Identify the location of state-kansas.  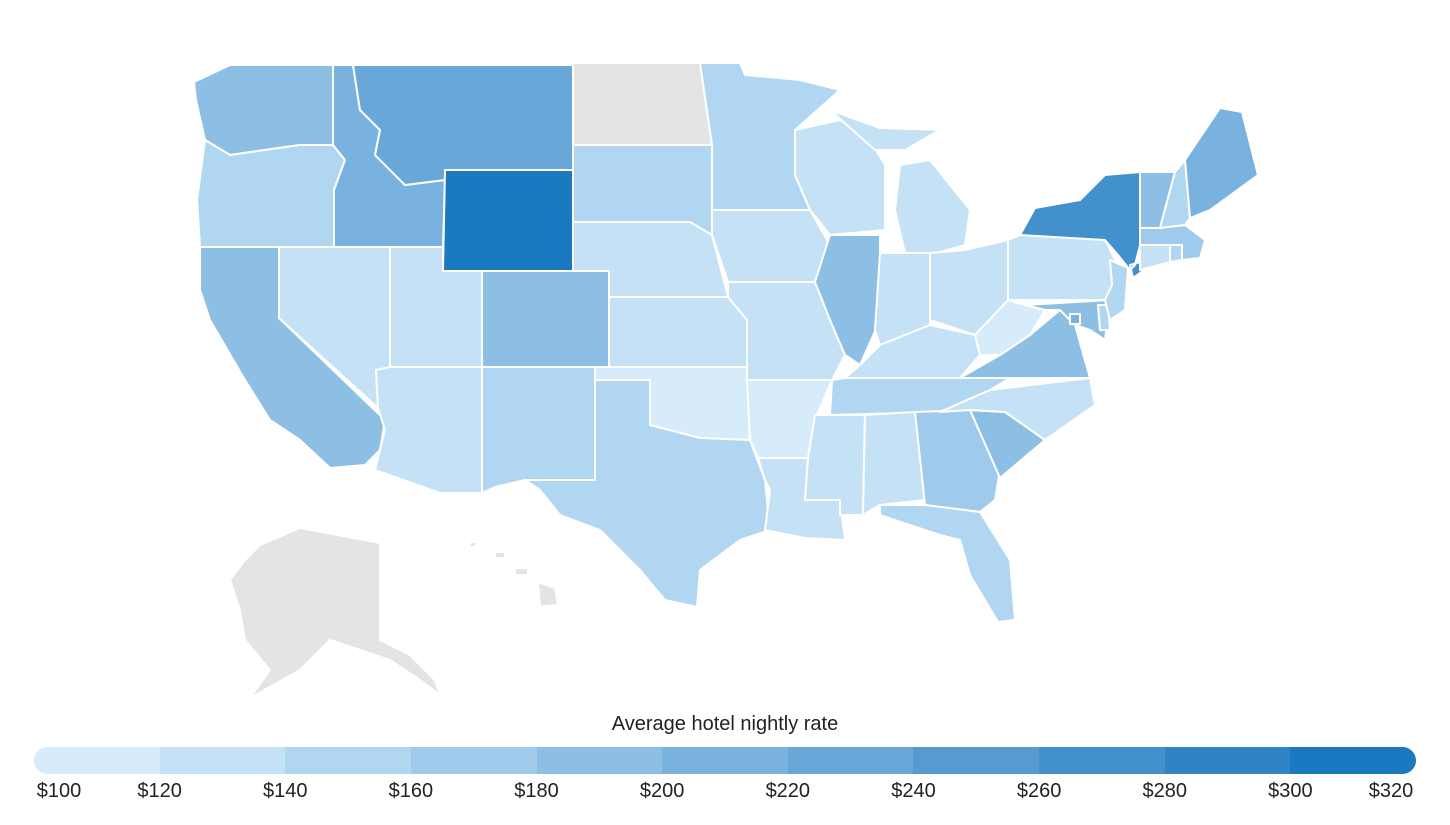
(678, 332).